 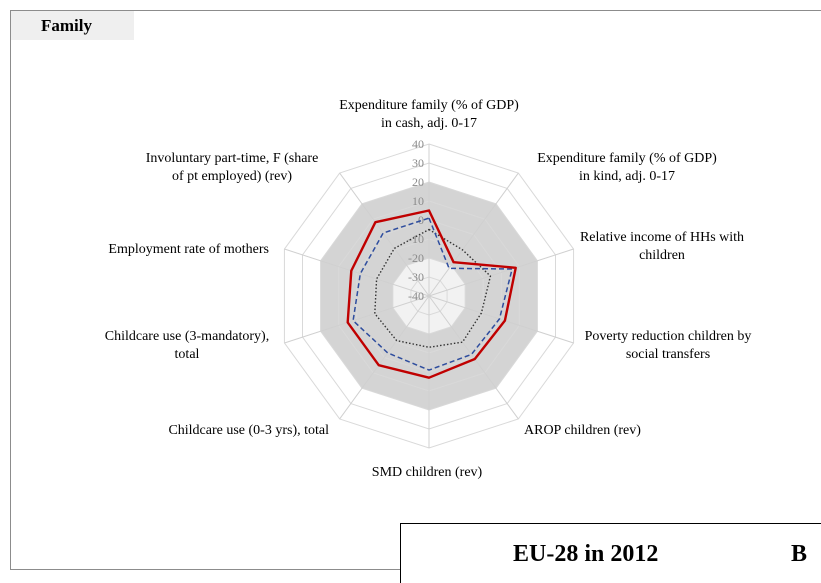 I want to click on panel-title: Family, so click(x=72, y=25).